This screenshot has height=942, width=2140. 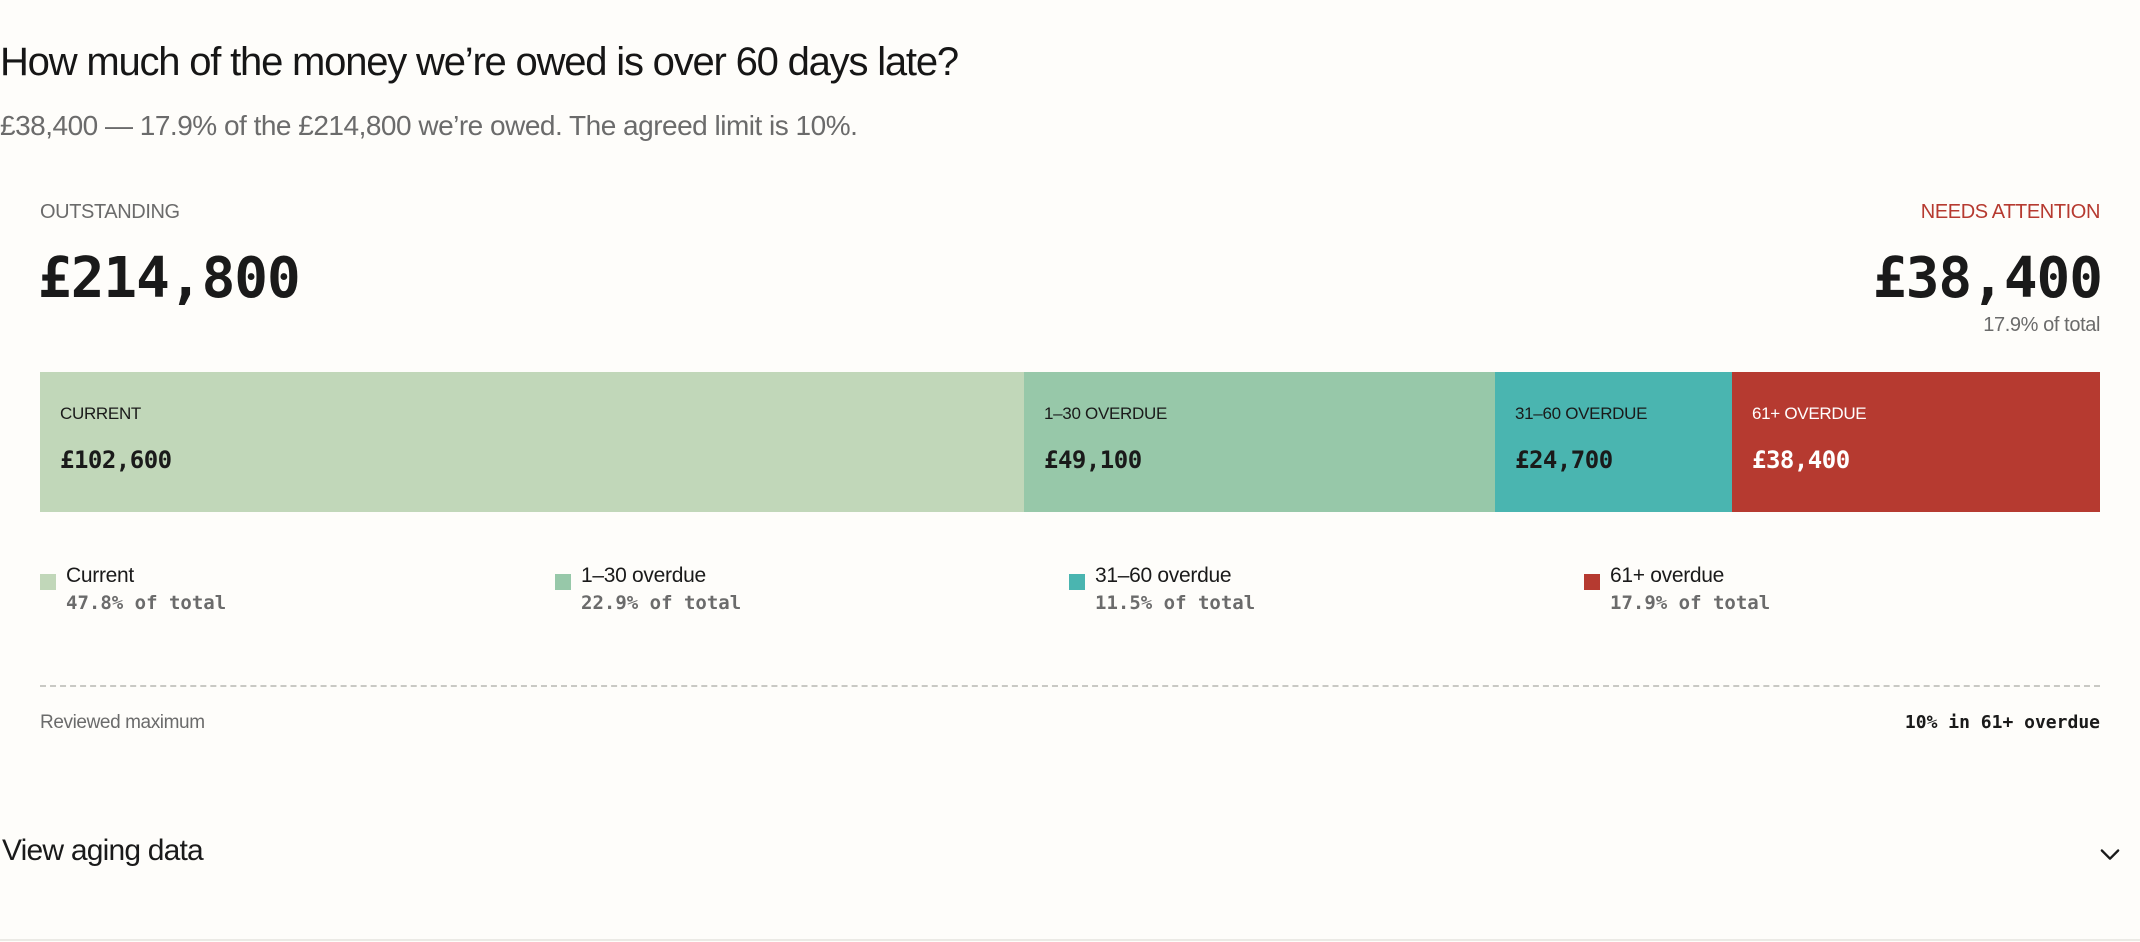 I want to click on bar-segment-label: 1–30 OVERDUE, so click(x=1106, y=413).